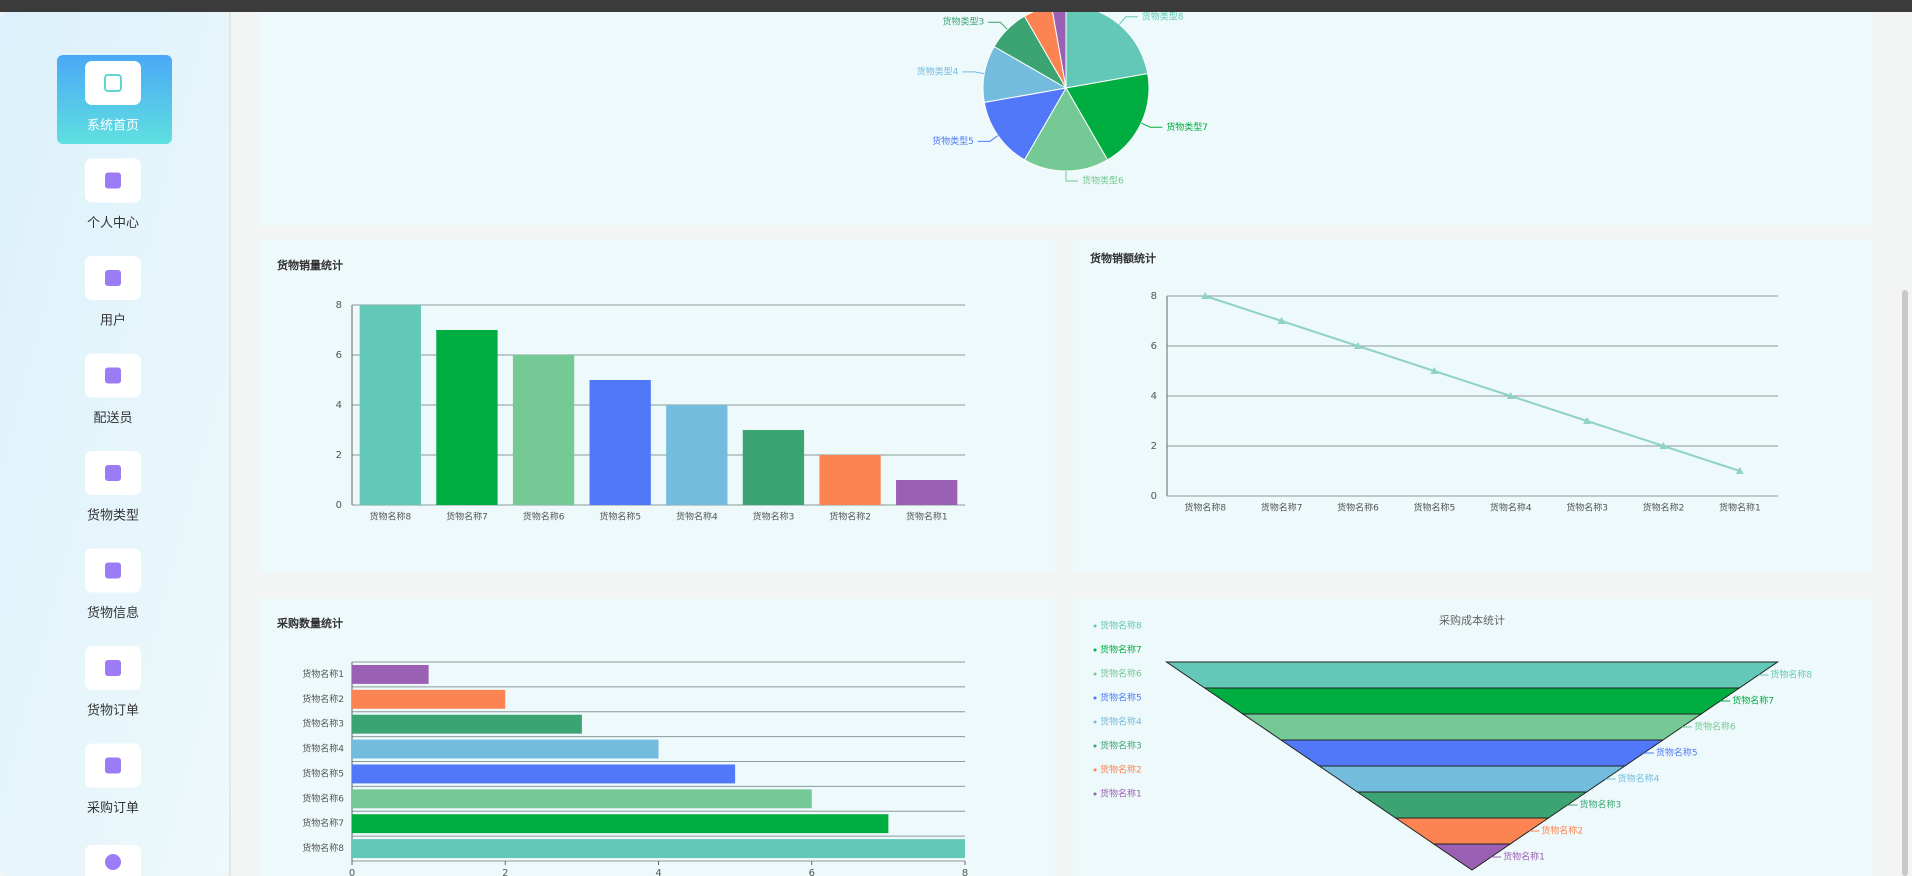  What do you see at coordinates (1121, 722) in the screenshot?
I see `legend-label: 货物名称4` at bounding box center [1121, 722].